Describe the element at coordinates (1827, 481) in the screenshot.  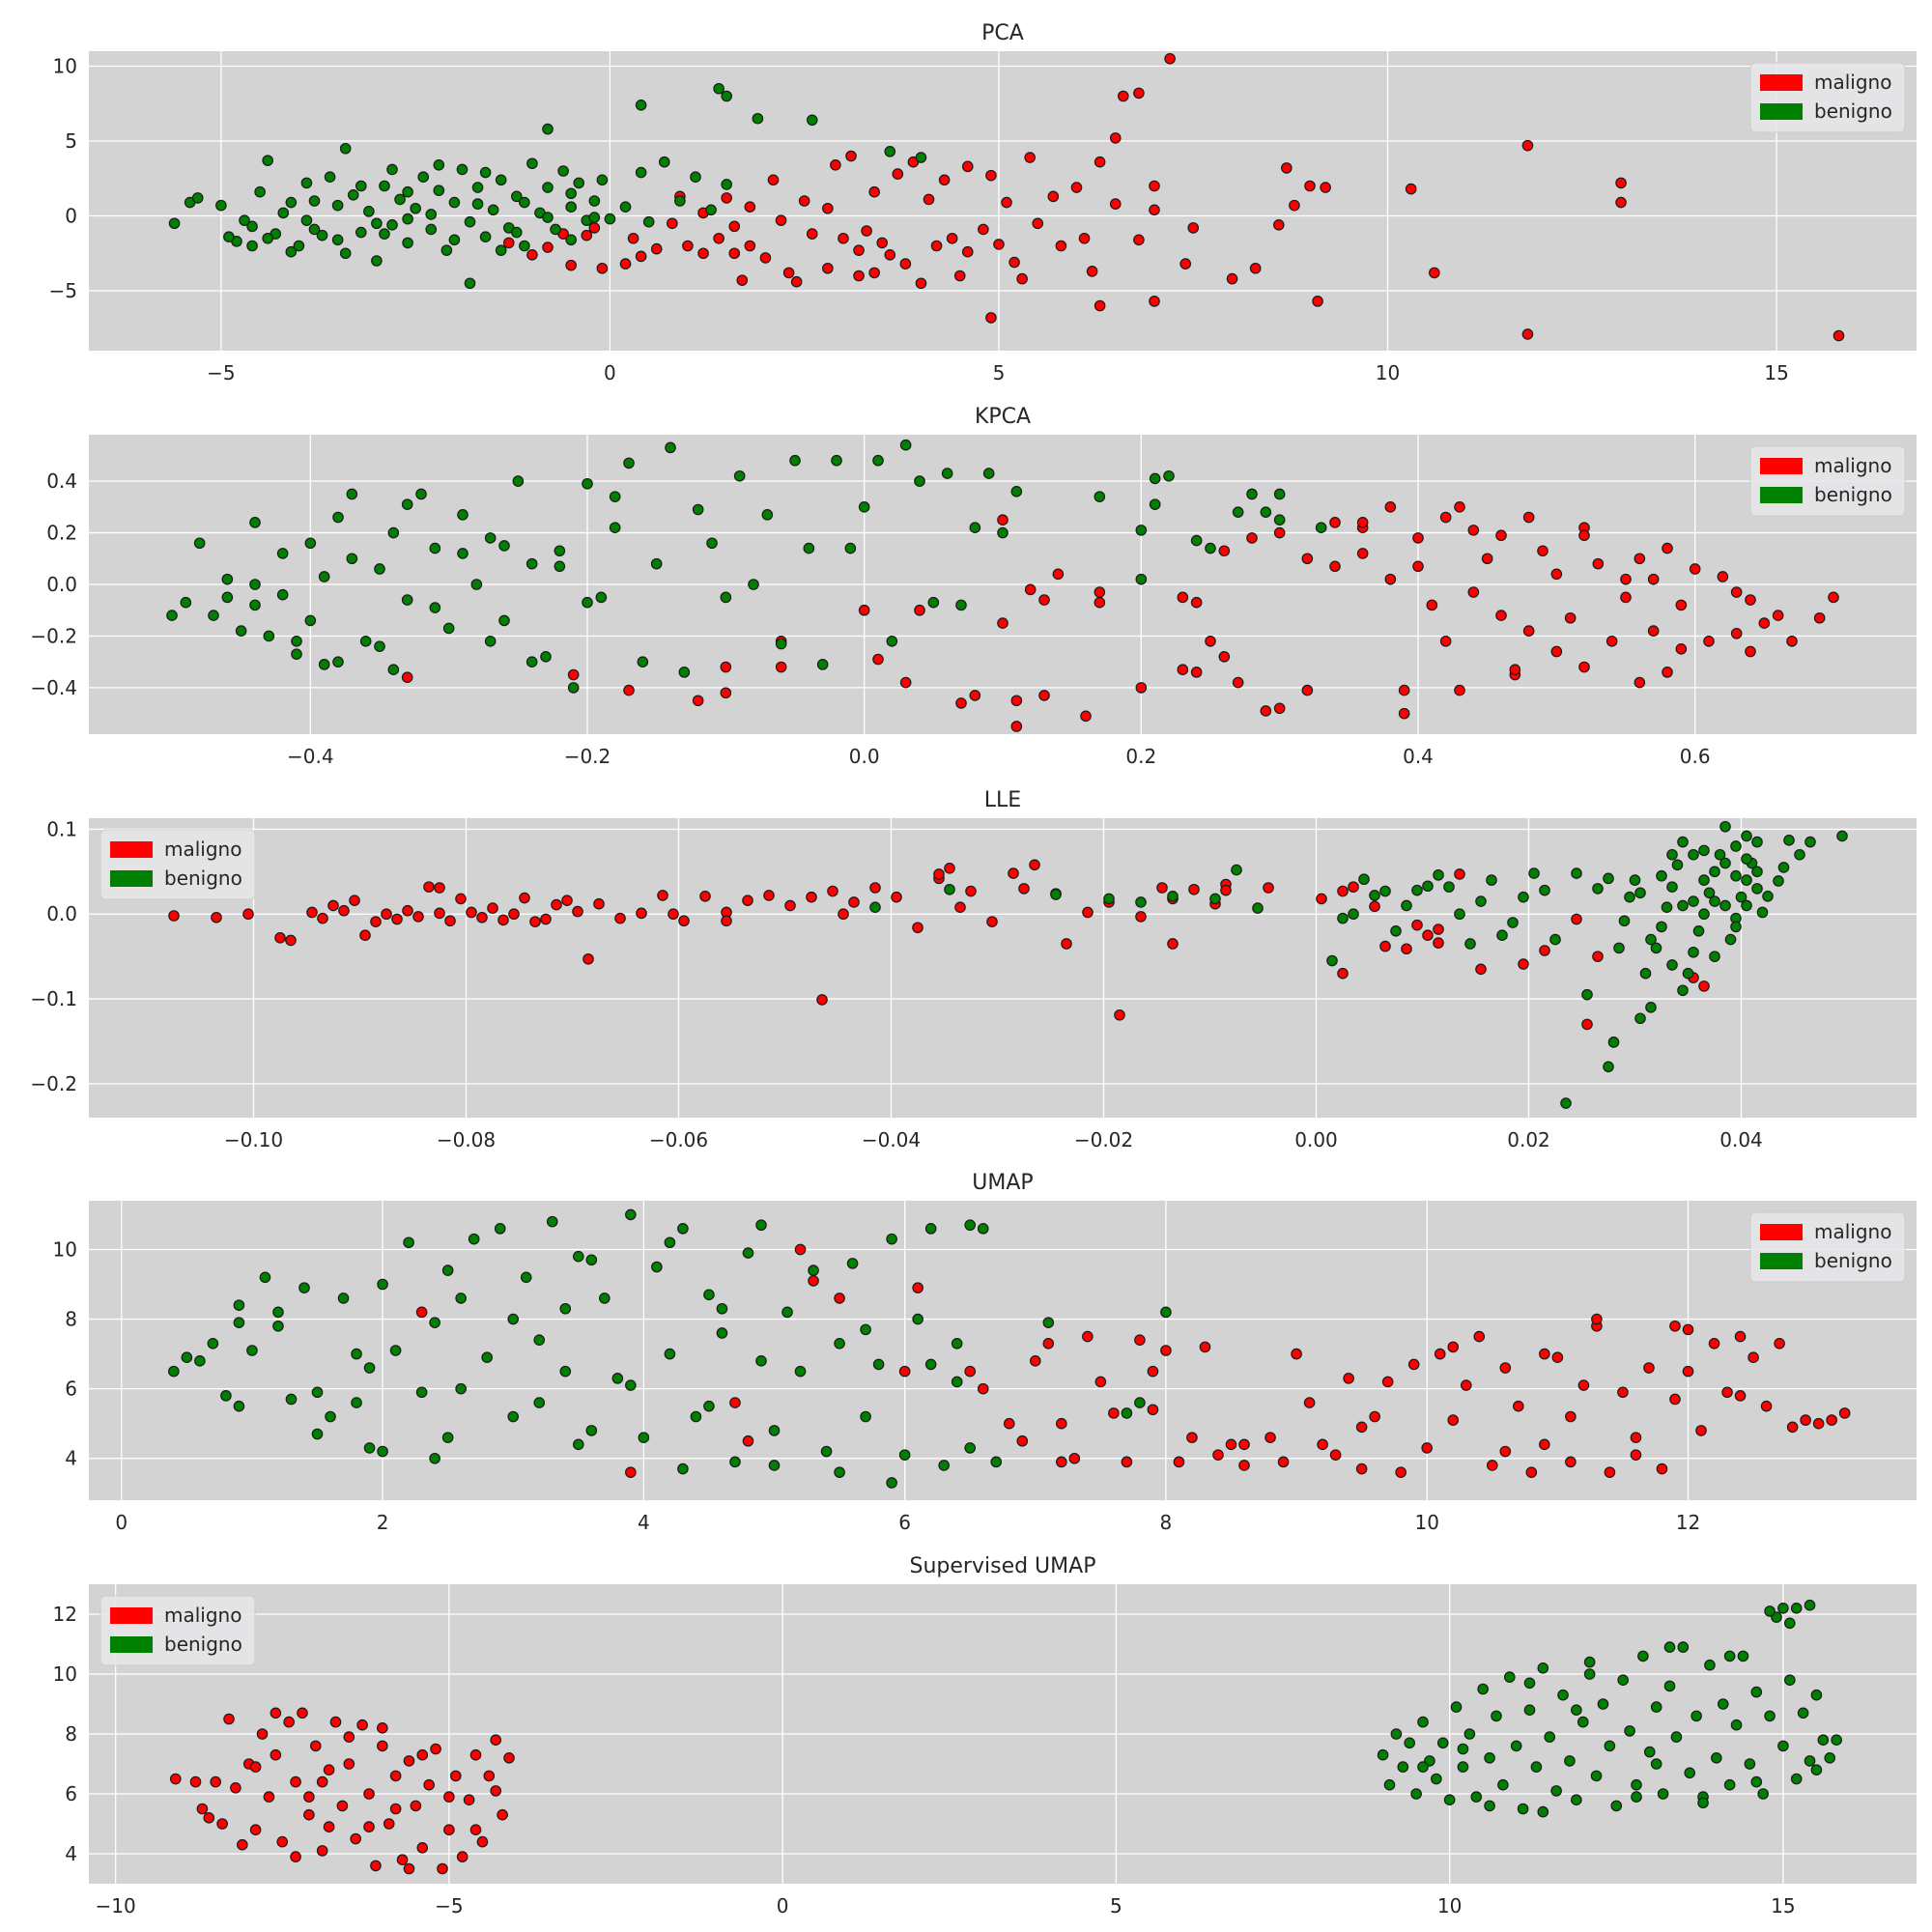
I see `legend: maligno benigno` at that location.